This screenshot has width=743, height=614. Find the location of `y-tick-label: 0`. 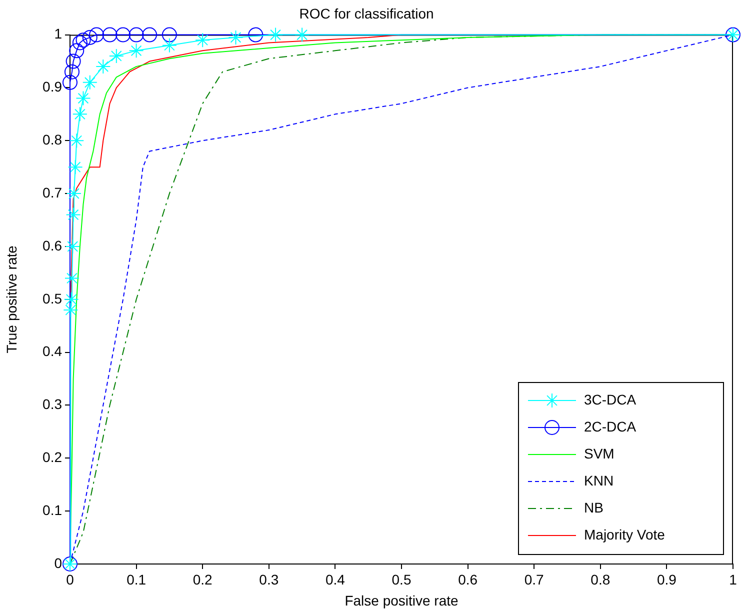

y-tick-label: 0 is located at coordinates (58, 562).